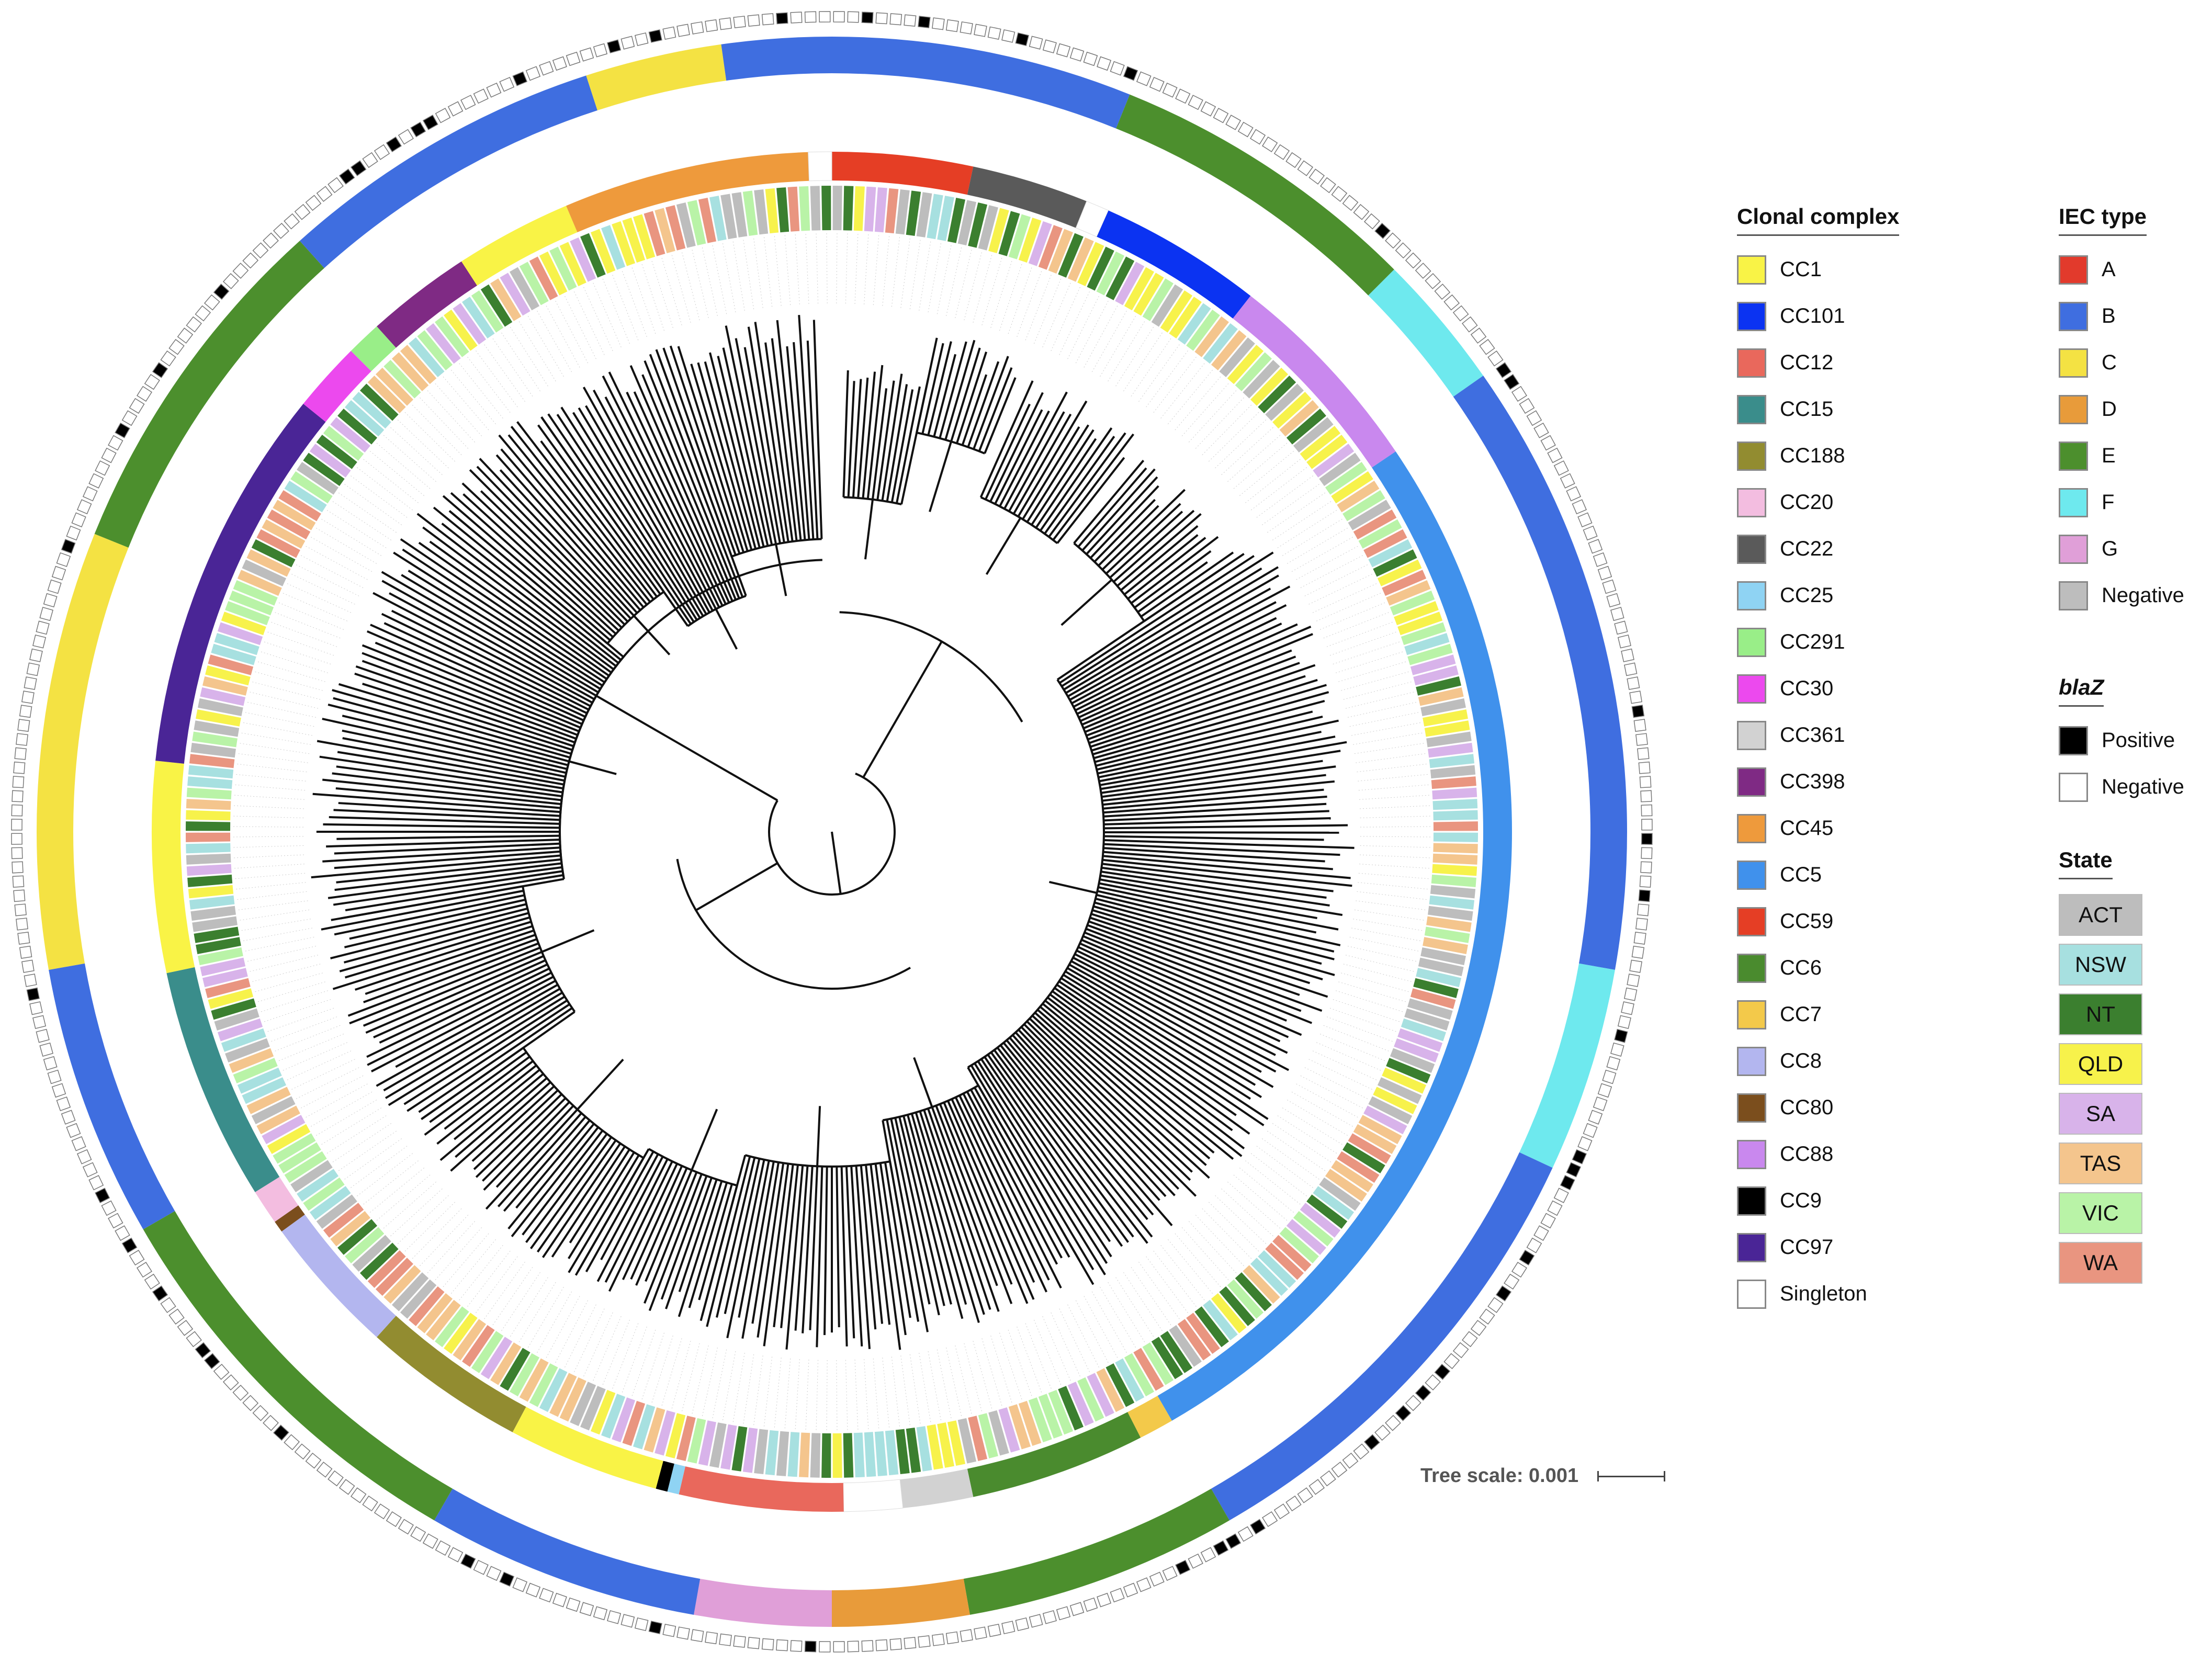  I want to click on tree-scale: Tree scale: 0.001, so click(1543, 1476).